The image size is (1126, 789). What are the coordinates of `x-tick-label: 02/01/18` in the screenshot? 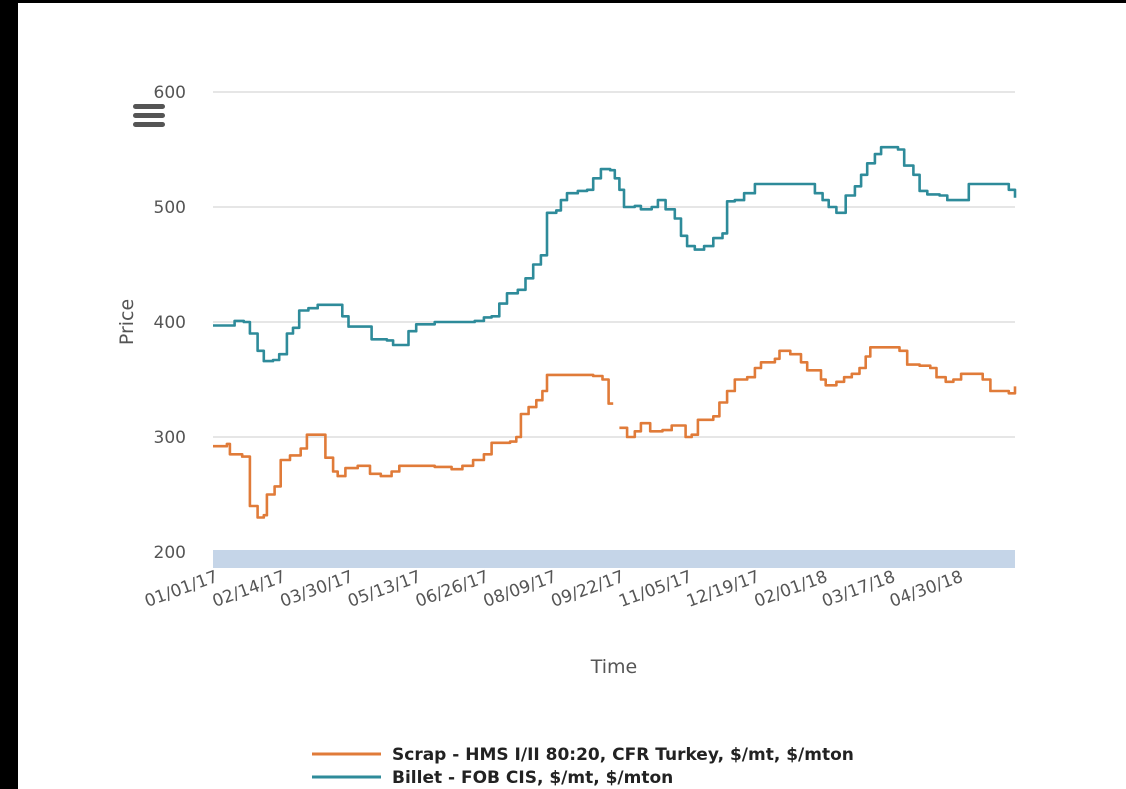 It's located at (791, 589).